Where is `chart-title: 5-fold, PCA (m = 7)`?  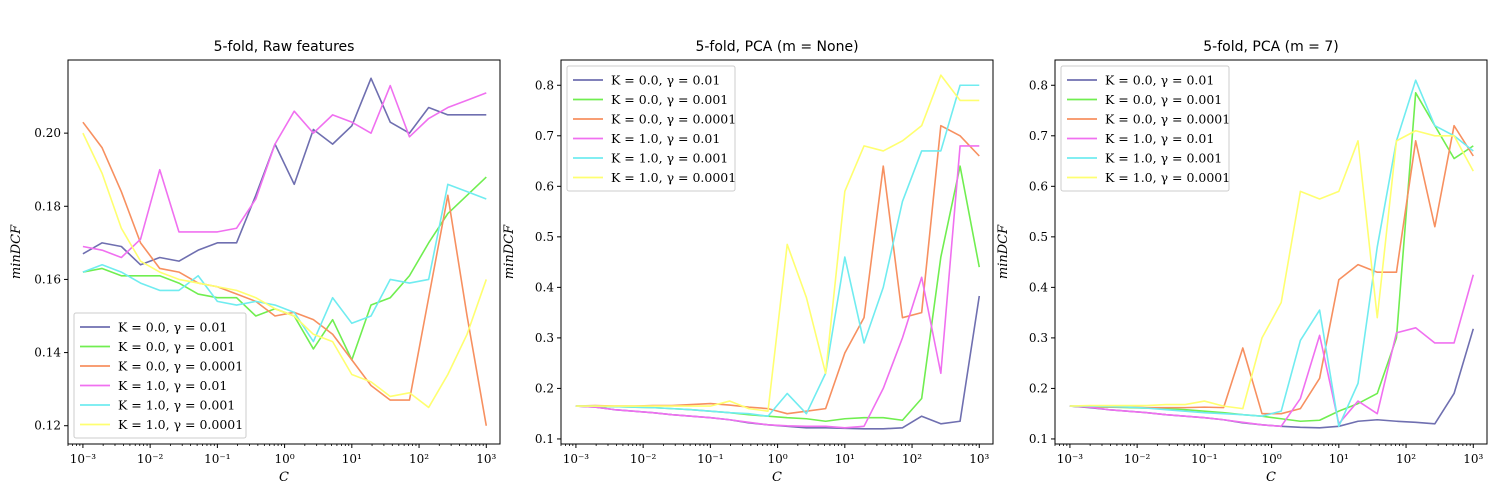 chart-title: 5-fold, PCA (m = 7) is located at coordinates (1270, 47).